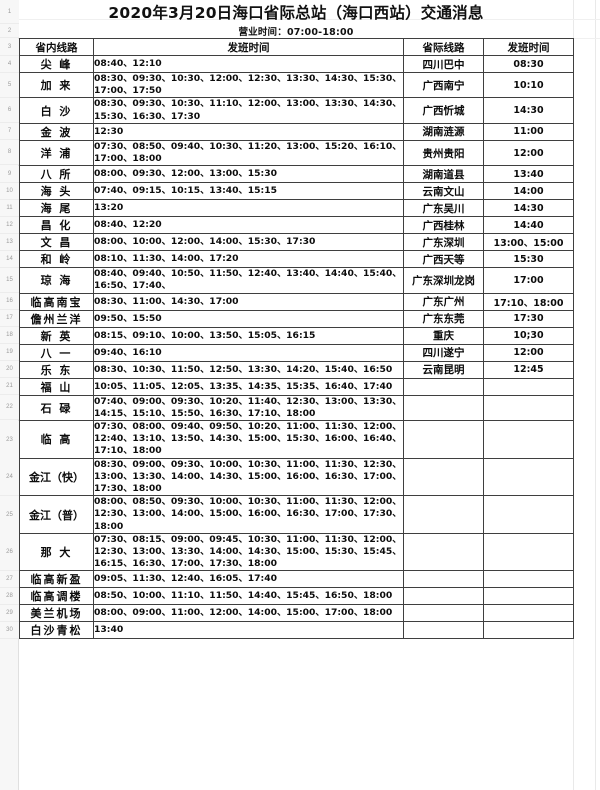 The width and height of the screenshot is (600, 790). What do you see at coordinates (528, 85) in the screenshot?
I see `interprovincial-times-cell: 10:10` at bounding box center [528, 85].